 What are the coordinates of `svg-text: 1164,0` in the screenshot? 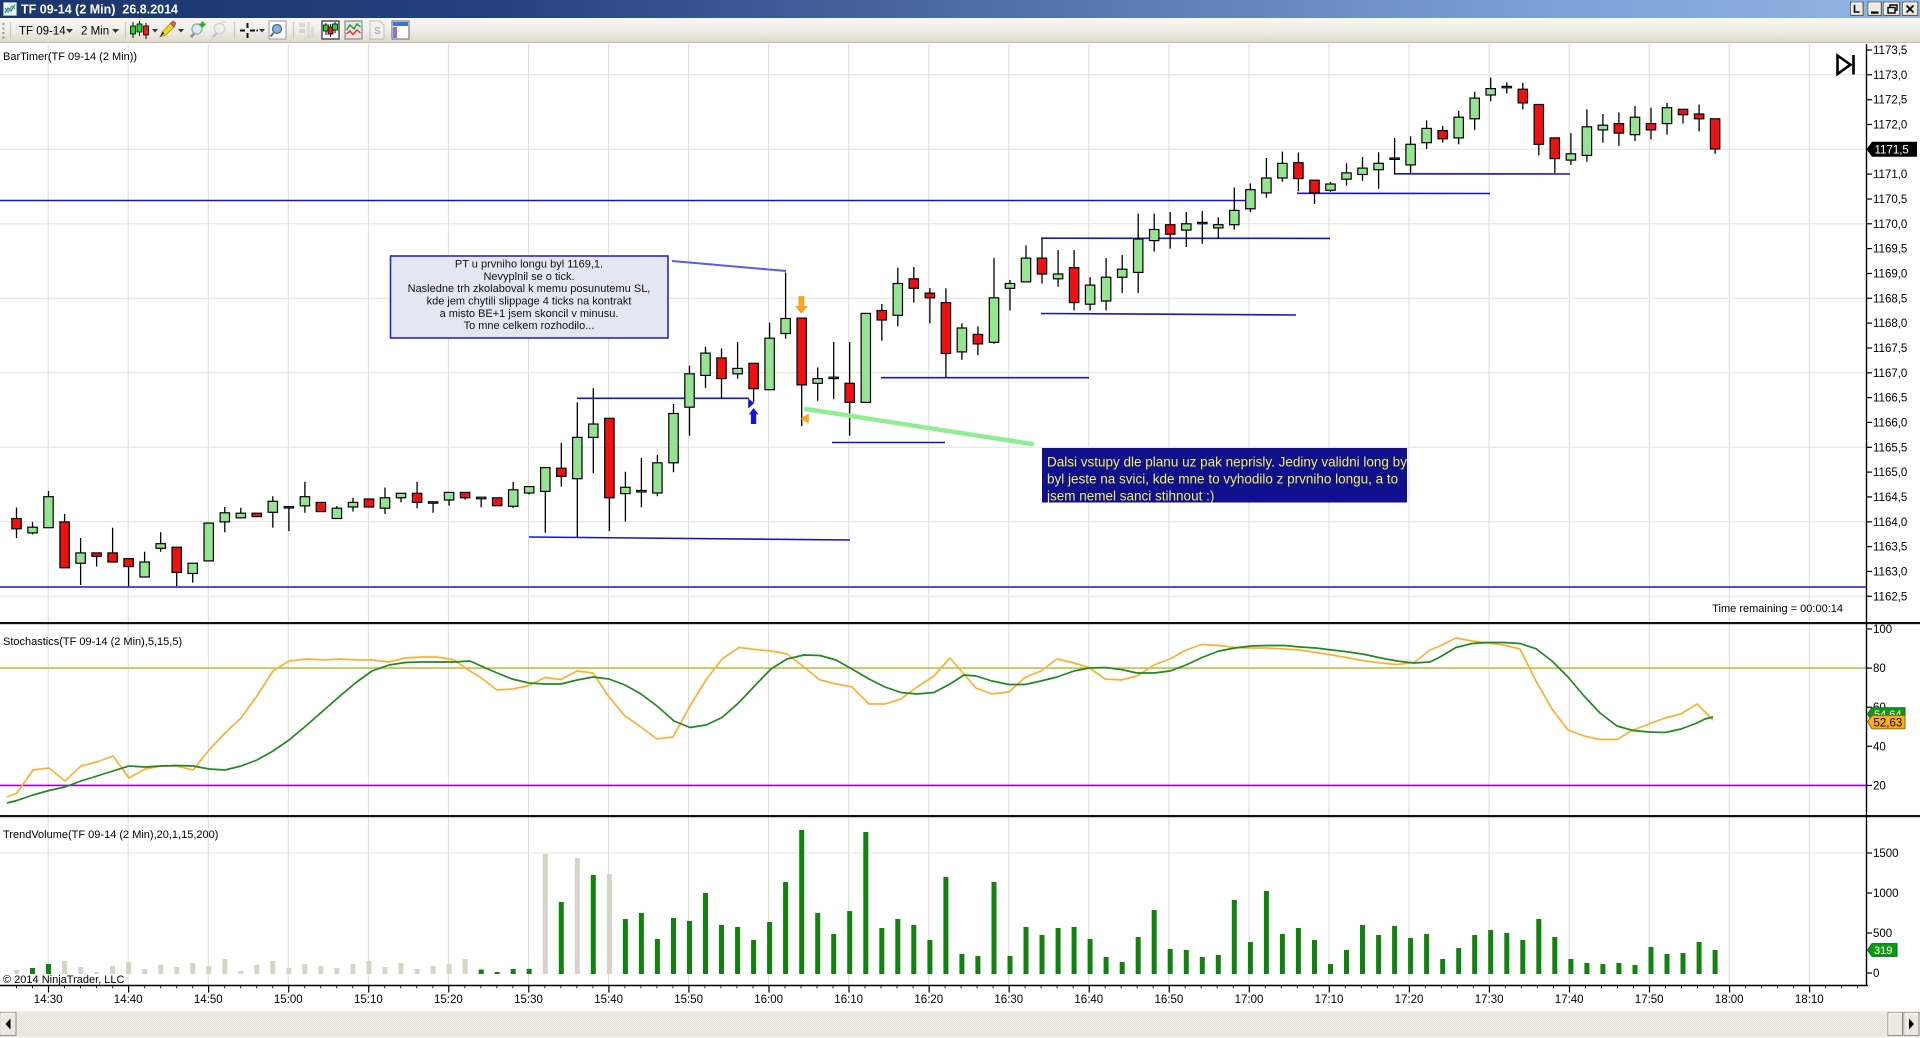 It's located at (1890, 523).